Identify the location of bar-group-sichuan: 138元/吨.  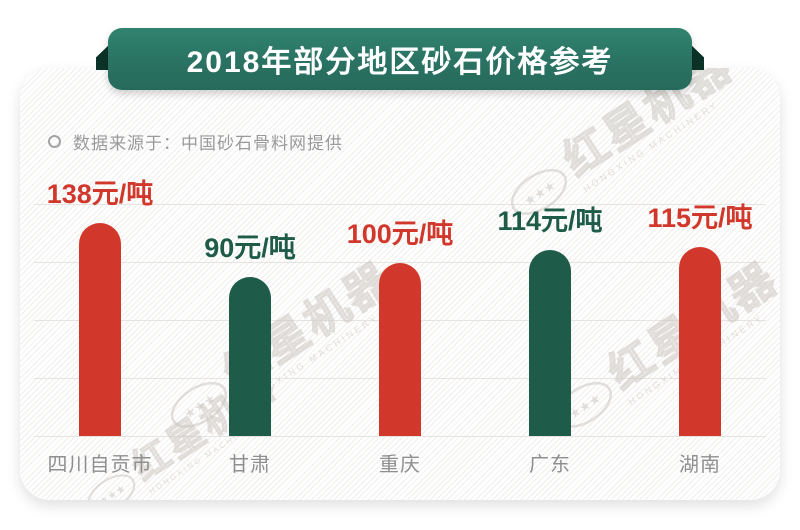
(100, 292).